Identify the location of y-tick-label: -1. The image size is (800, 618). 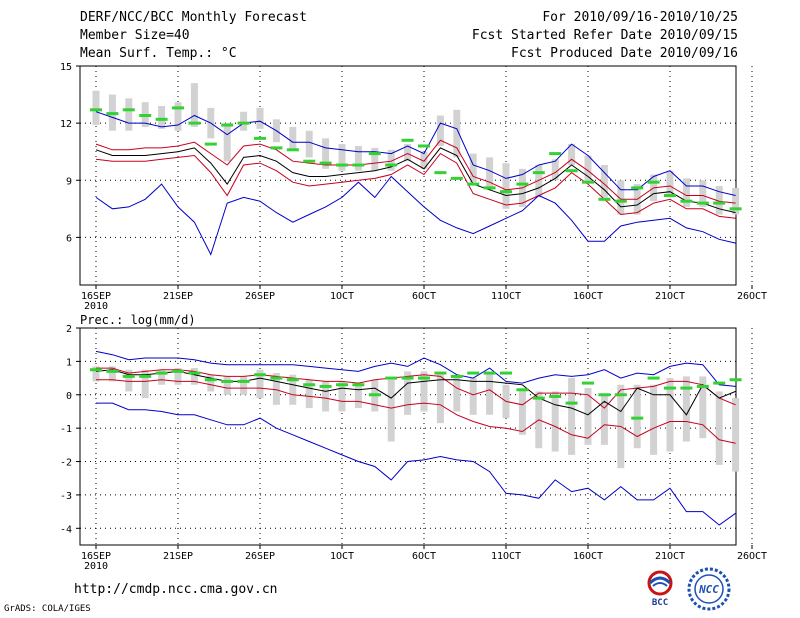
(66, 429).